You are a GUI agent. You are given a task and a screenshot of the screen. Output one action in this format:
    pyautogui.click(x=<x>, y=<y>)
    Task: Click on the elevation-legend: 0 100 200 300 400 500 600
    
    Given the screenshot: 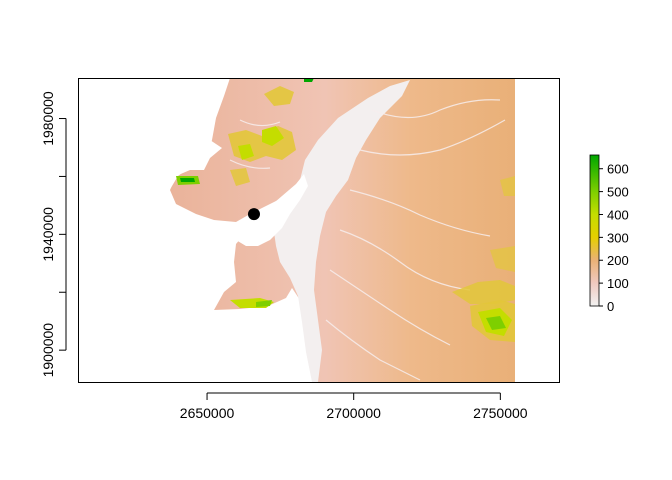 What is the action you would take?
    pyautogui.click(x=609, y=234)
    